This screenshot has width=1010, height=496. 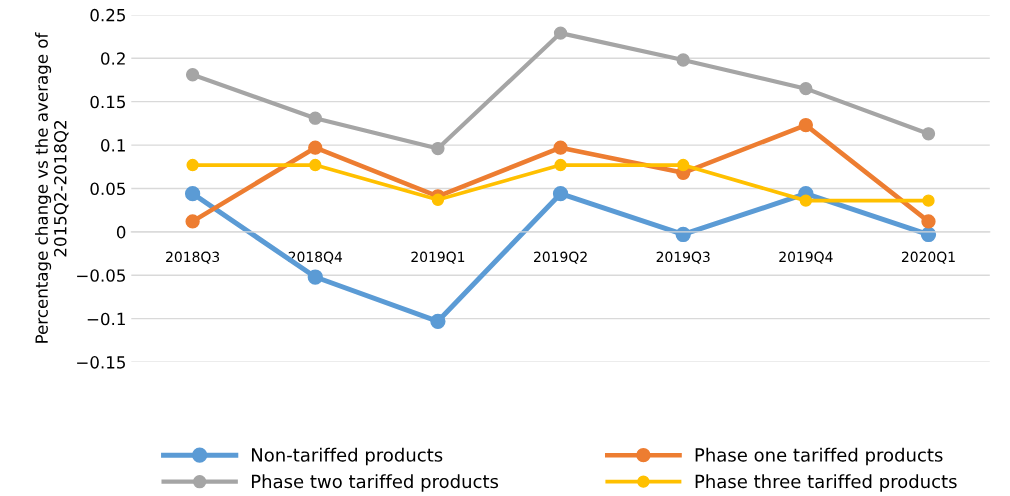 I want to click on y-tick-label: 0.2, so click(x=113, y=58).